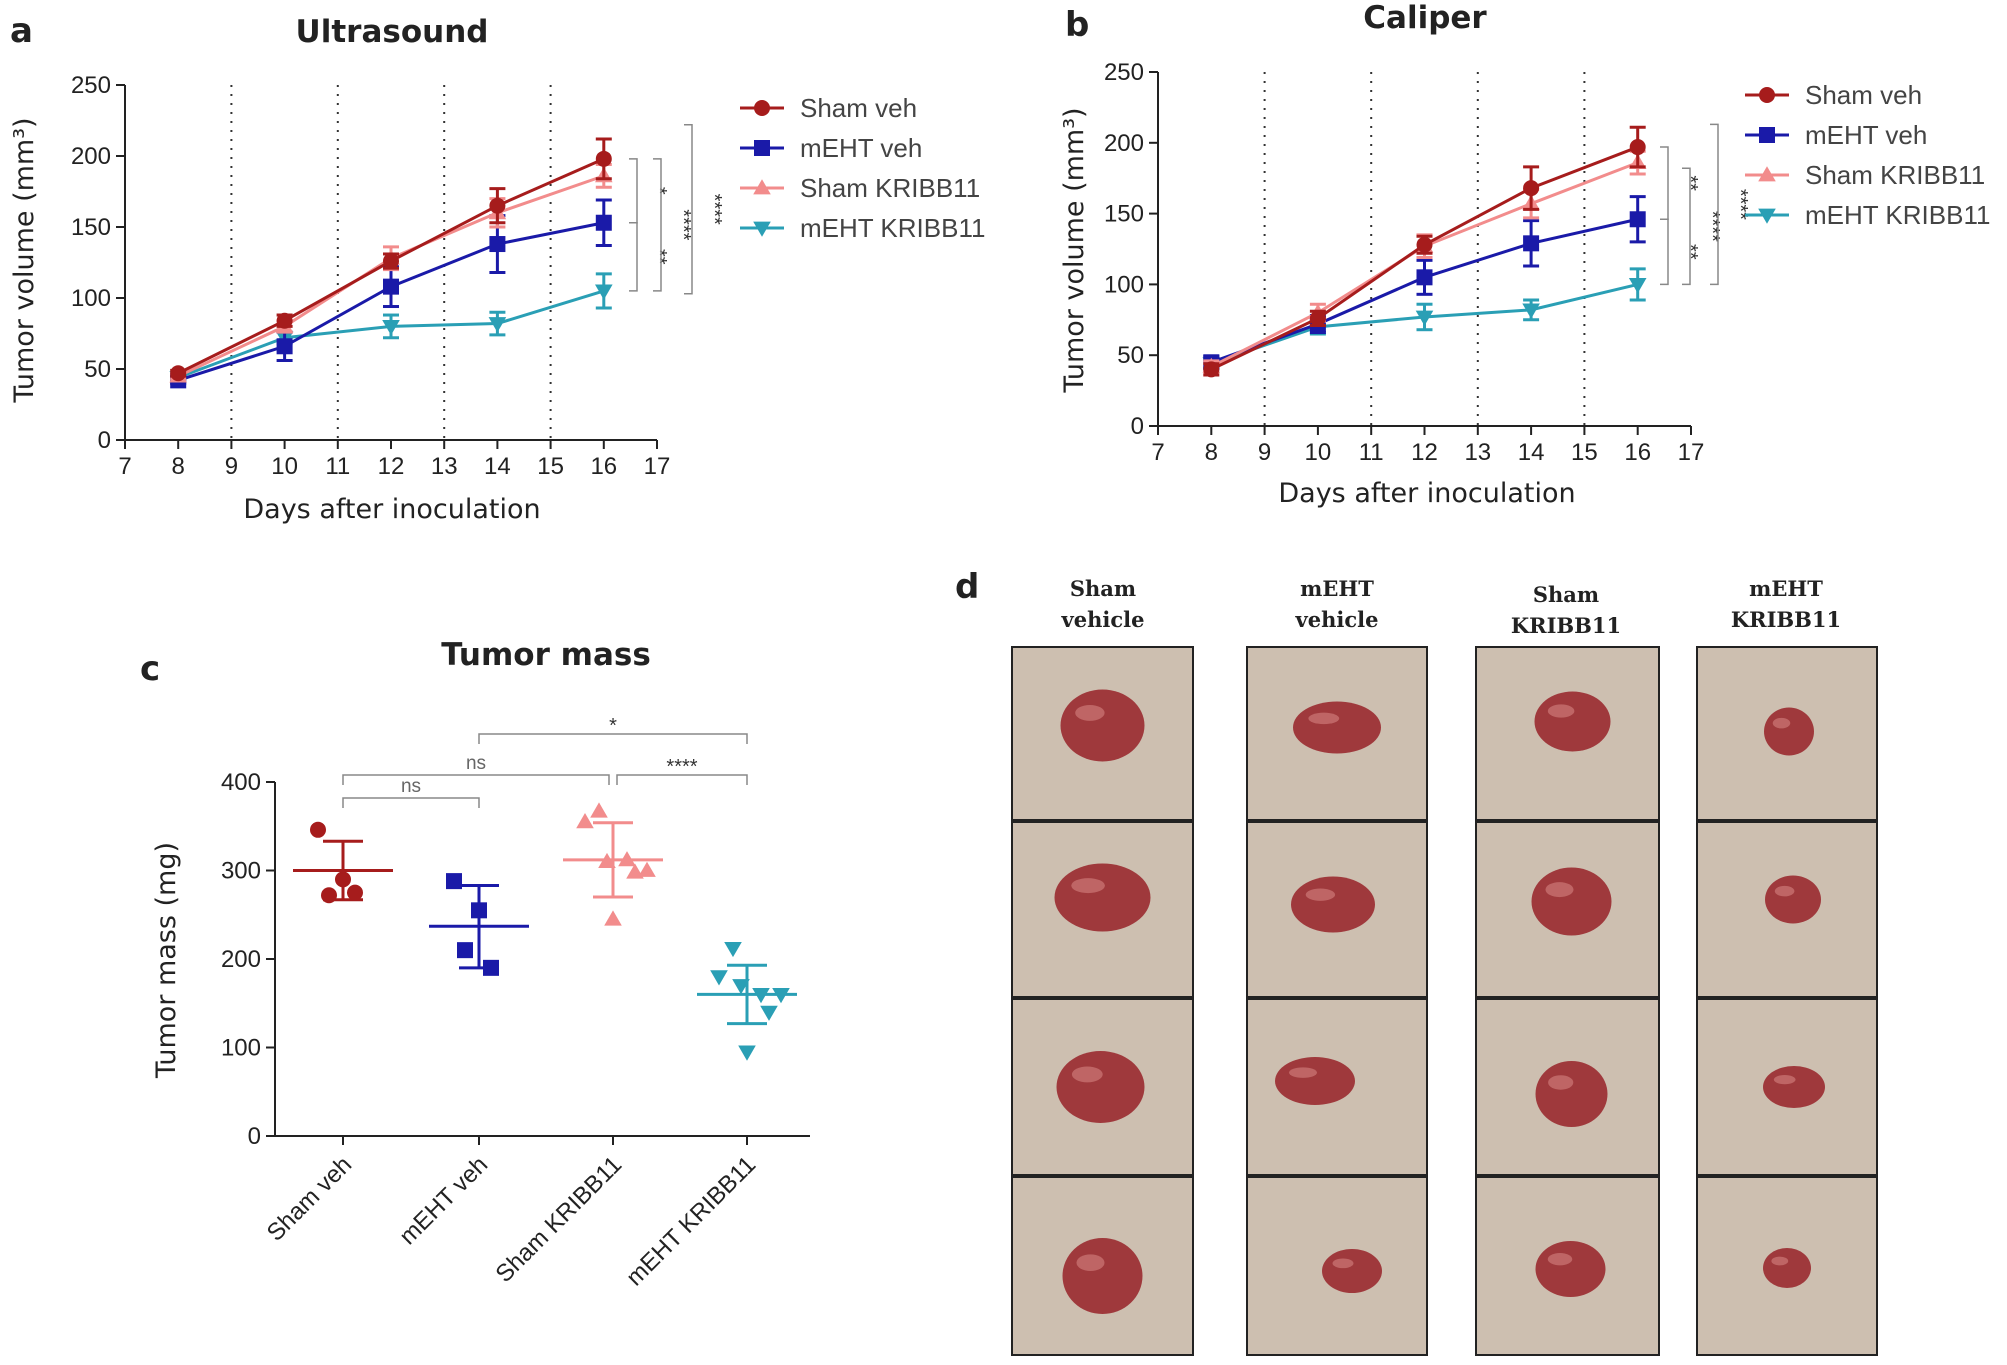  Describe the element at coordinates (1786, 588) in the screenshot. I see `photo-col-4-line-1: mEHT` at that location.